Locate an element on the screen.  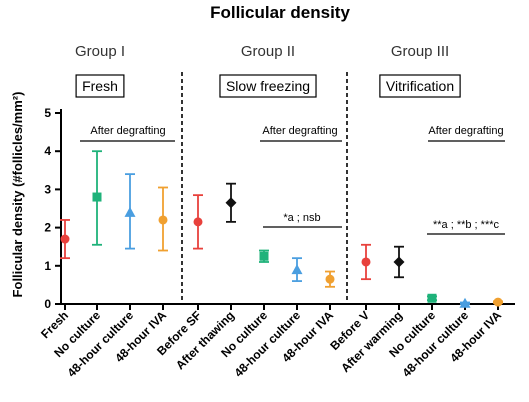
y-axis-label: Follicular density (#follicles/mm²) is located at coordinates (17, 195).